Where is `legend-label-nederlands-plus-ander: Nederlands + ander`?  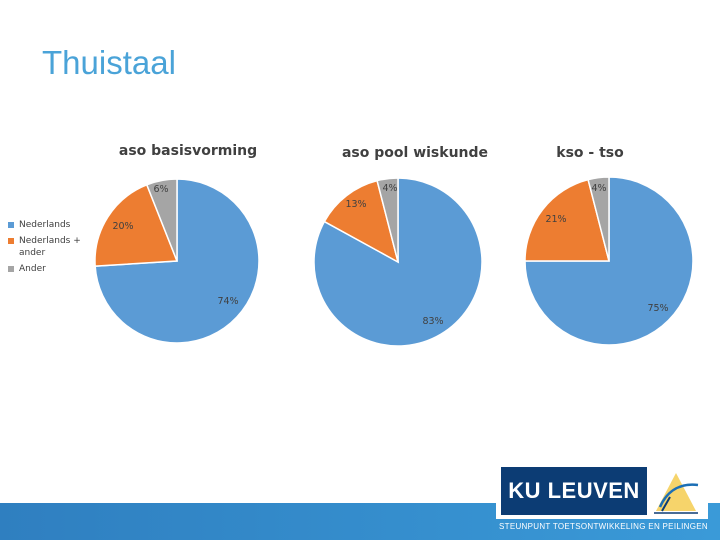
legend-label-nederlands-plus-ander: Nederlands + ander is located at coordinates (50, 247).